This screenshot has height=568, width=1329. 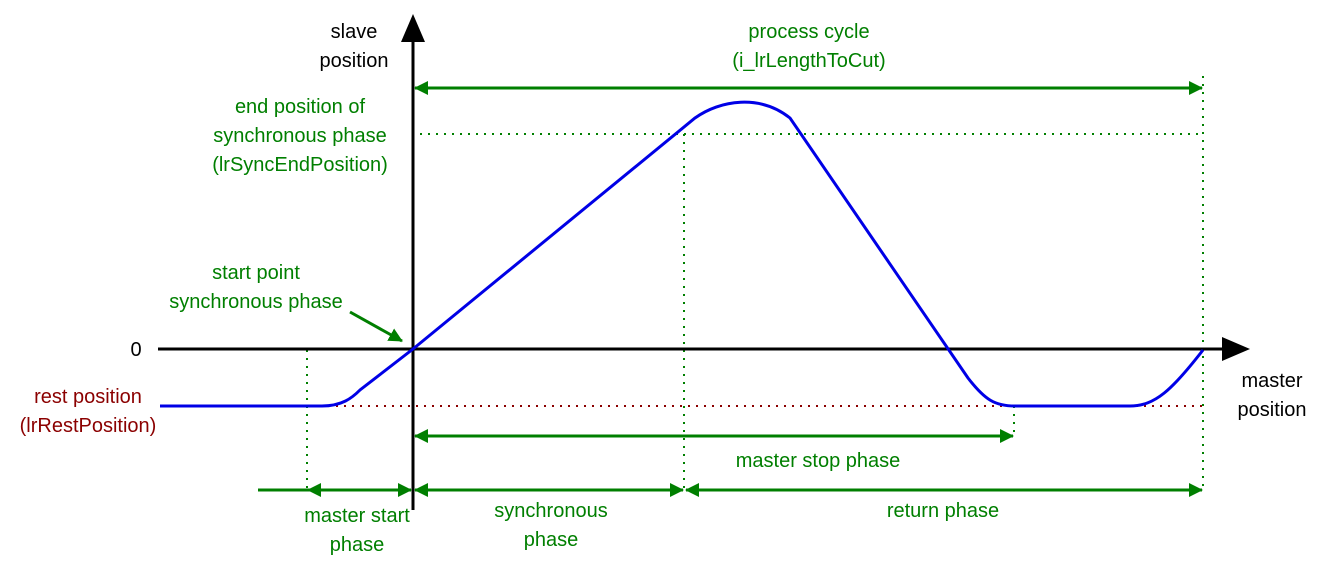 I want to click on start-point-label-line1: start point, so click(x=256, y=273).